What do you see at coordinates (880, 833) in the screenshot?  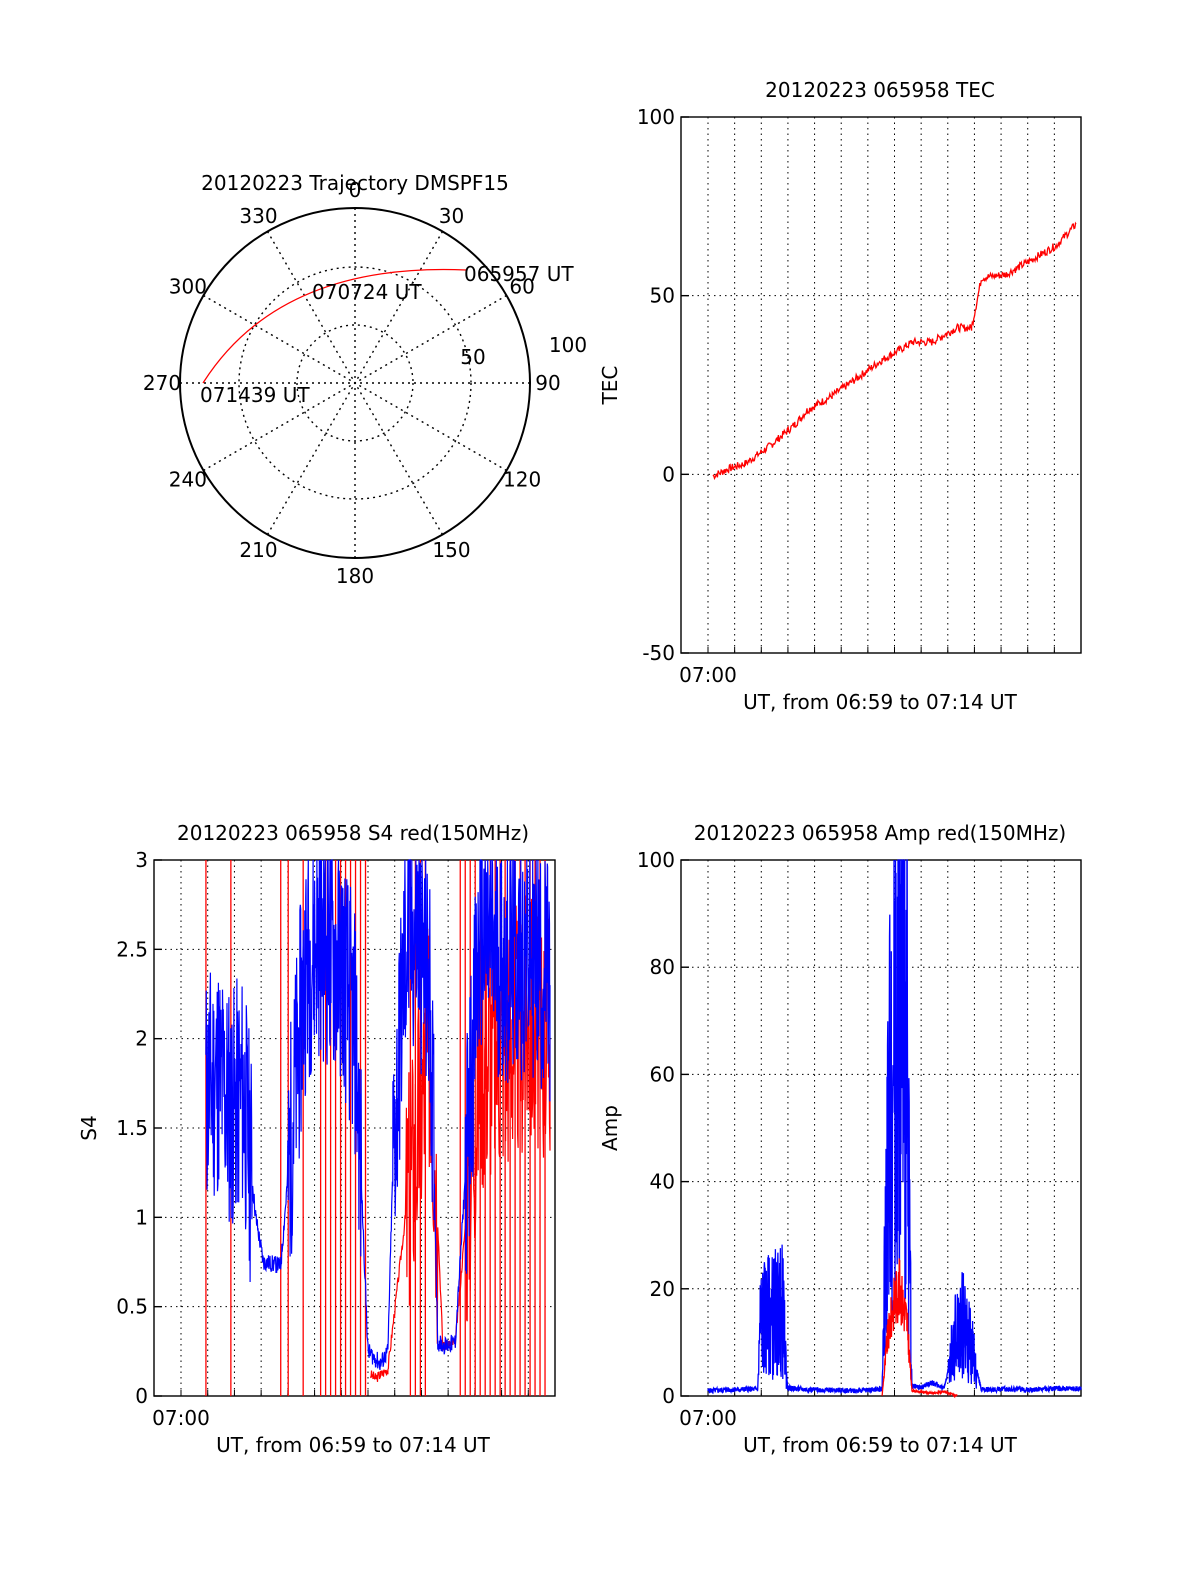 I see `amp-title: 20120223 065958 Amp red(150MHz)` at bounding box center [880, 833].